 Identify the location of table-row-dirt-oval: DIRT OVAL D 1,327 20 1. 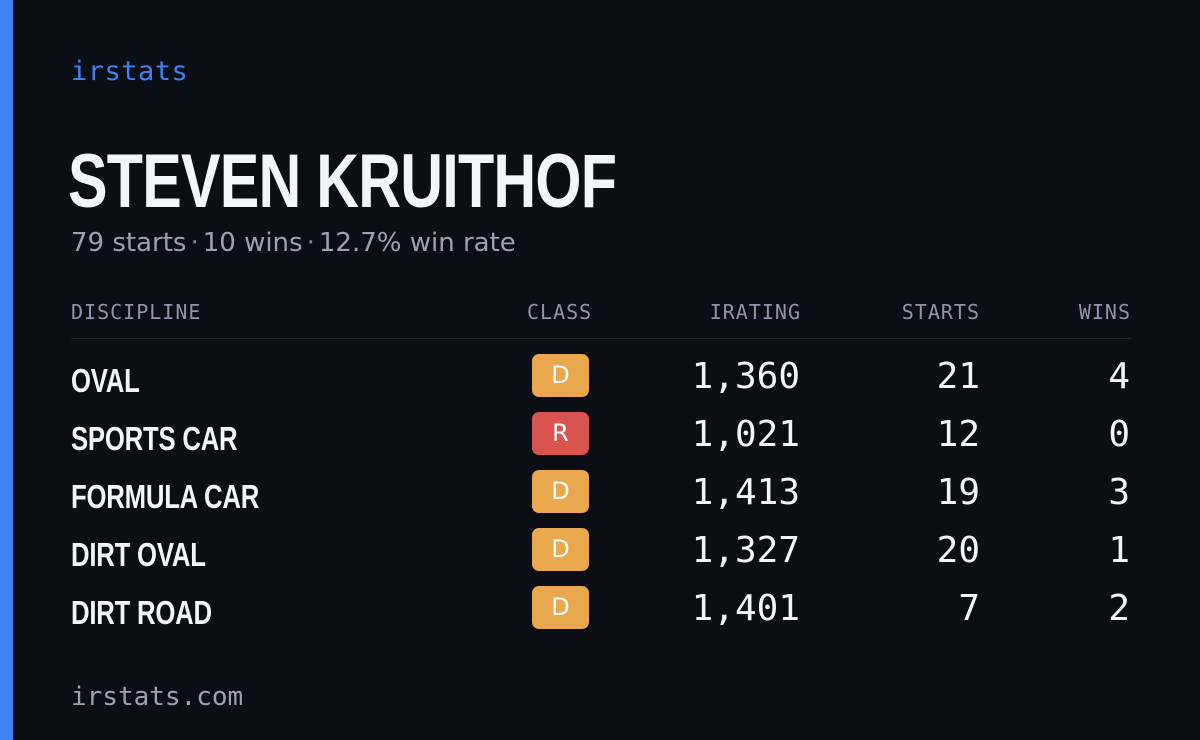
(601, 552).